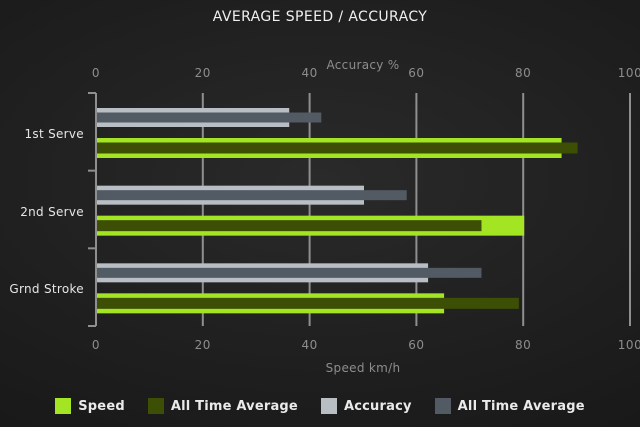  I want to click on bottom-axis-tick: 0, so click(96, 345).